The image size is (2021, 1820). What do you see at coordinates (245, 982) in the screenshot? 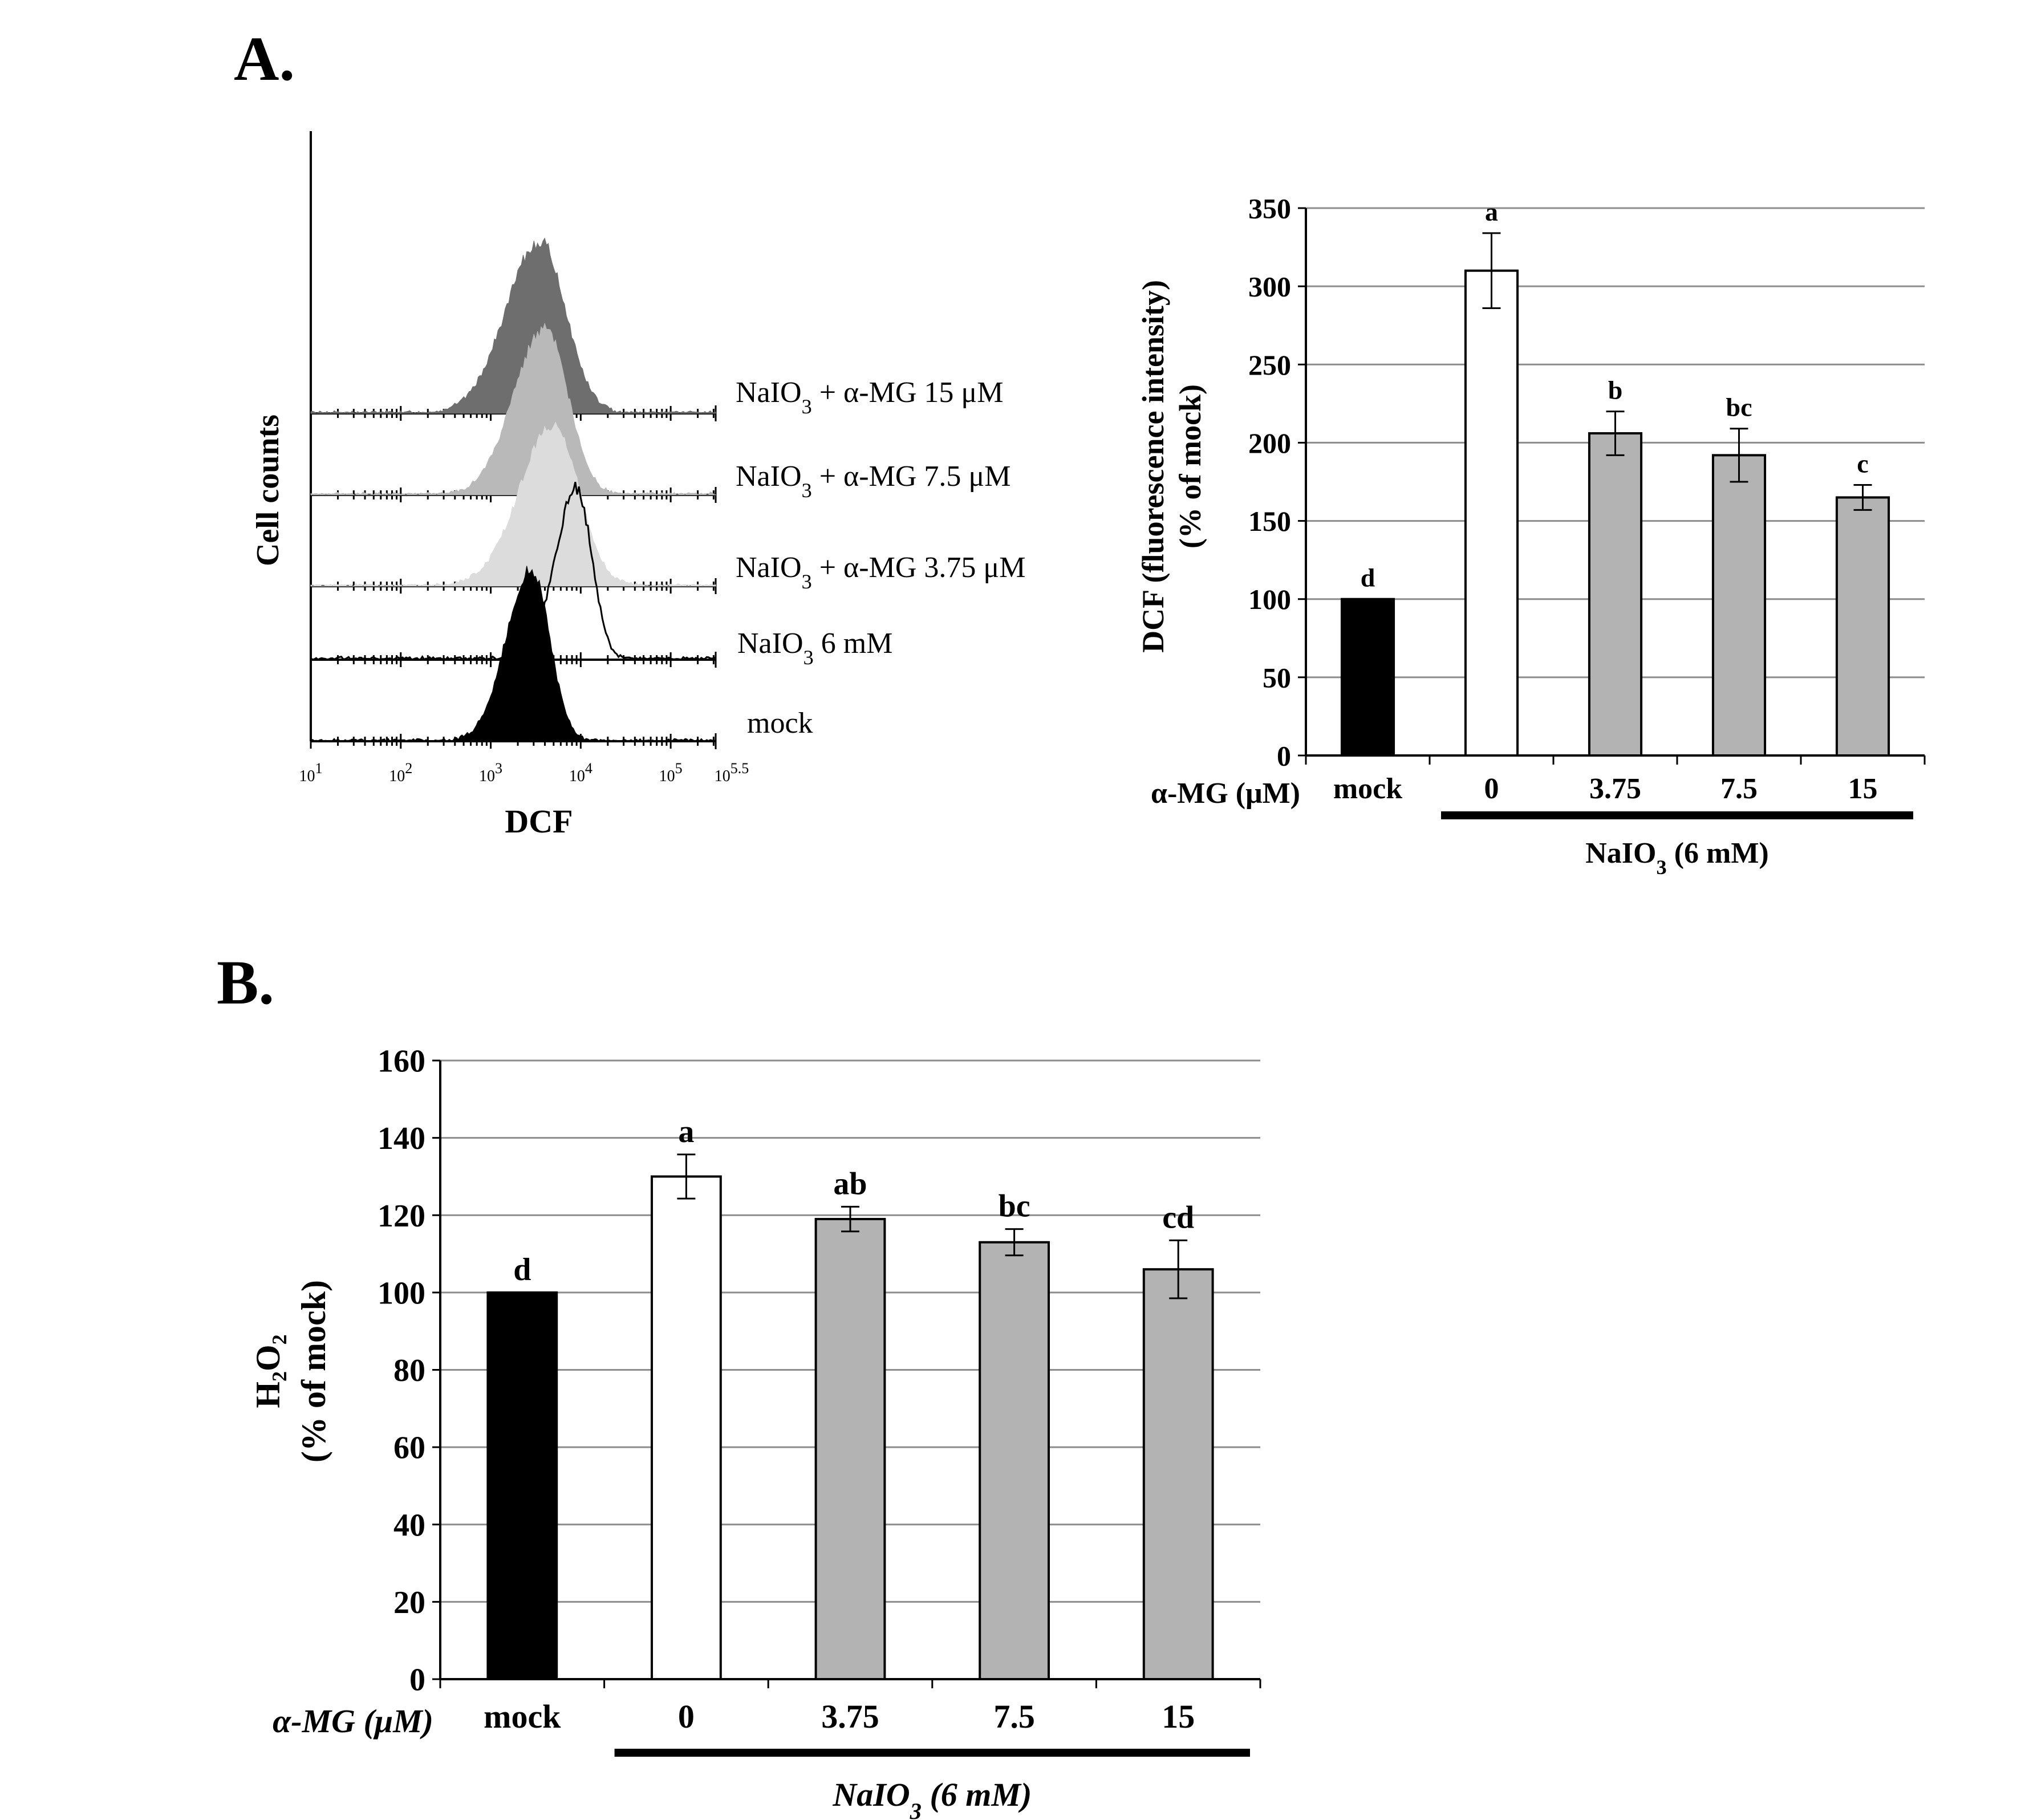
I see `panel-b-label: B.` at bounding box center [245, 982].